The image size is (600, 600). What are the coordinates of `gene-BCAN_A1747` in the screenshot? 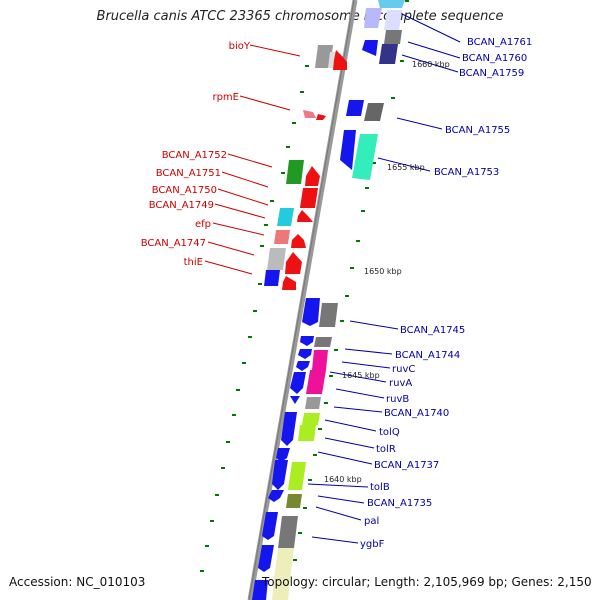 It's located at (298, 241).